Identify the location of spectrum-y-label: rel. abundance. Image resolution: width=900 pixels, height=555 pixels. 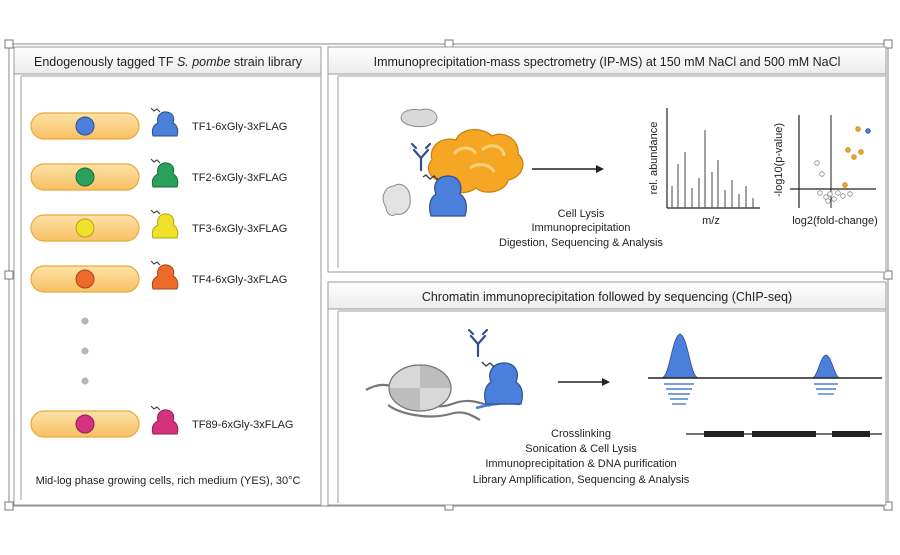
(654, 158).